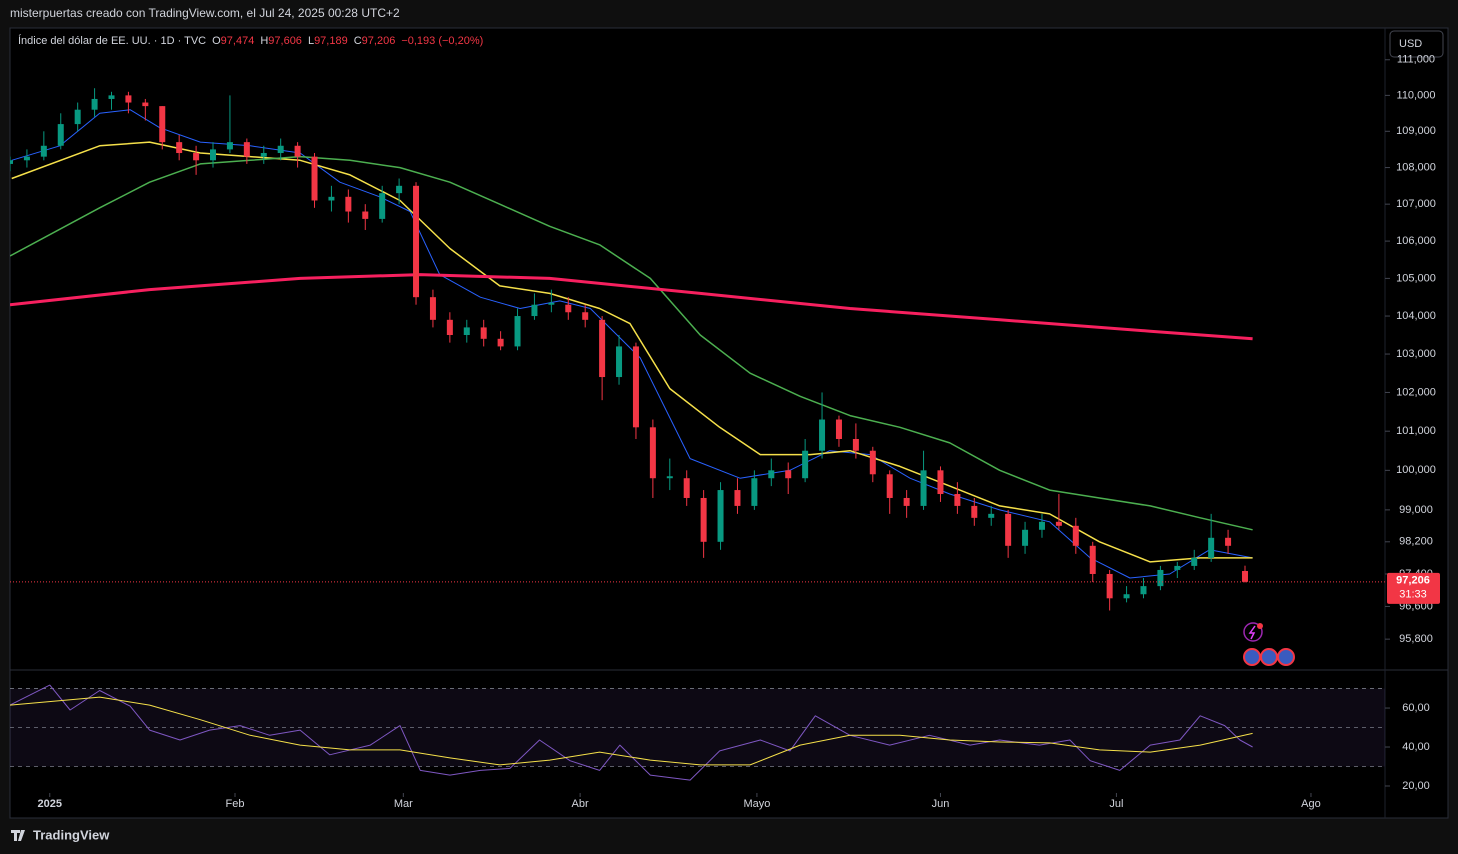 The height and width of the screenshot is (854, 1458). I want to click on x-tick-label: Jul, so click(1116, 804).